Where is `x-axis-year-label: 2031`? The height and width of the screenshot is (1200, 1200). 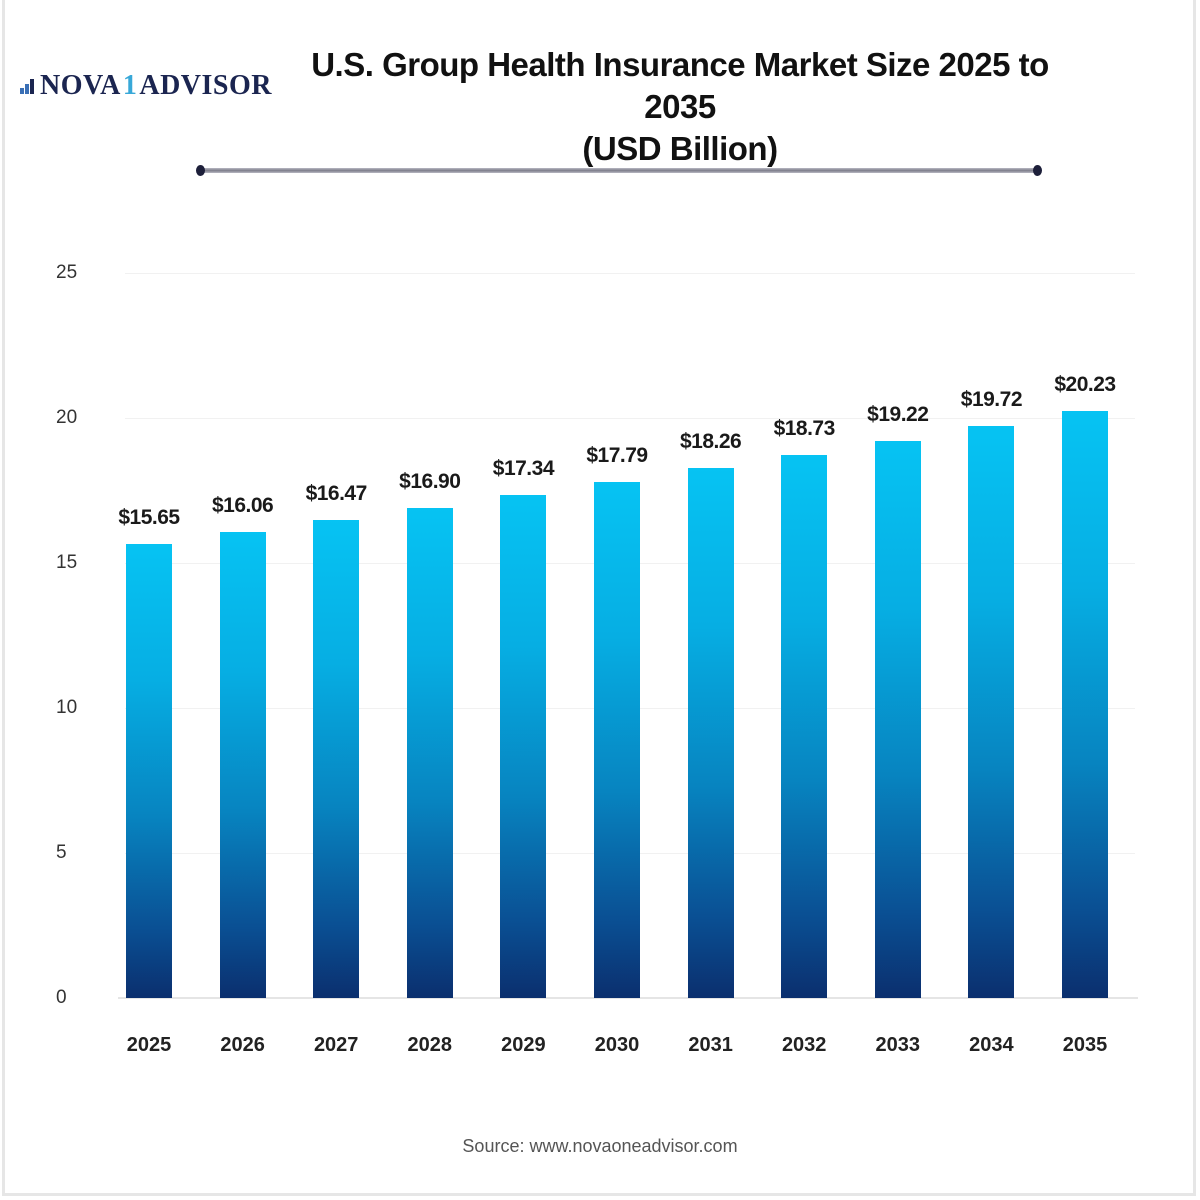 x-axis-year-label: 2031 is located at coordinates (710, 1045).